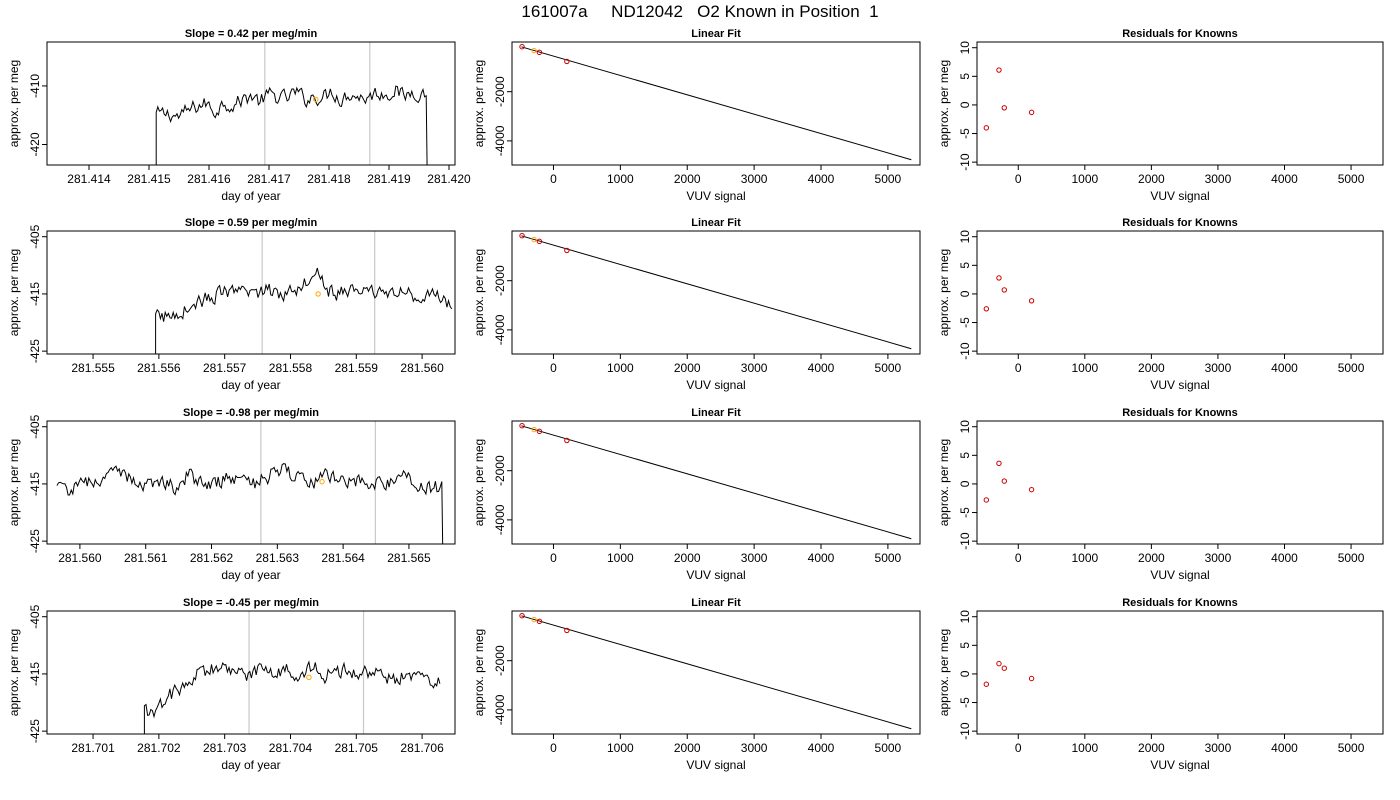 This screenshot has height=800, width=1400. I want to click on panel-title: Slope = 0.42 per meg/min, so click(251, 34).